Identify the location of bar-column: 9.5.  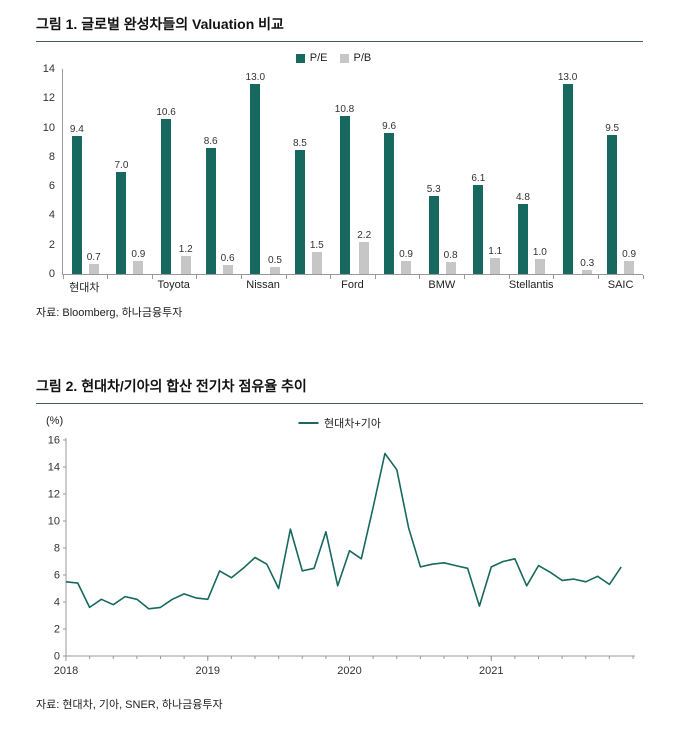
(612, 198).